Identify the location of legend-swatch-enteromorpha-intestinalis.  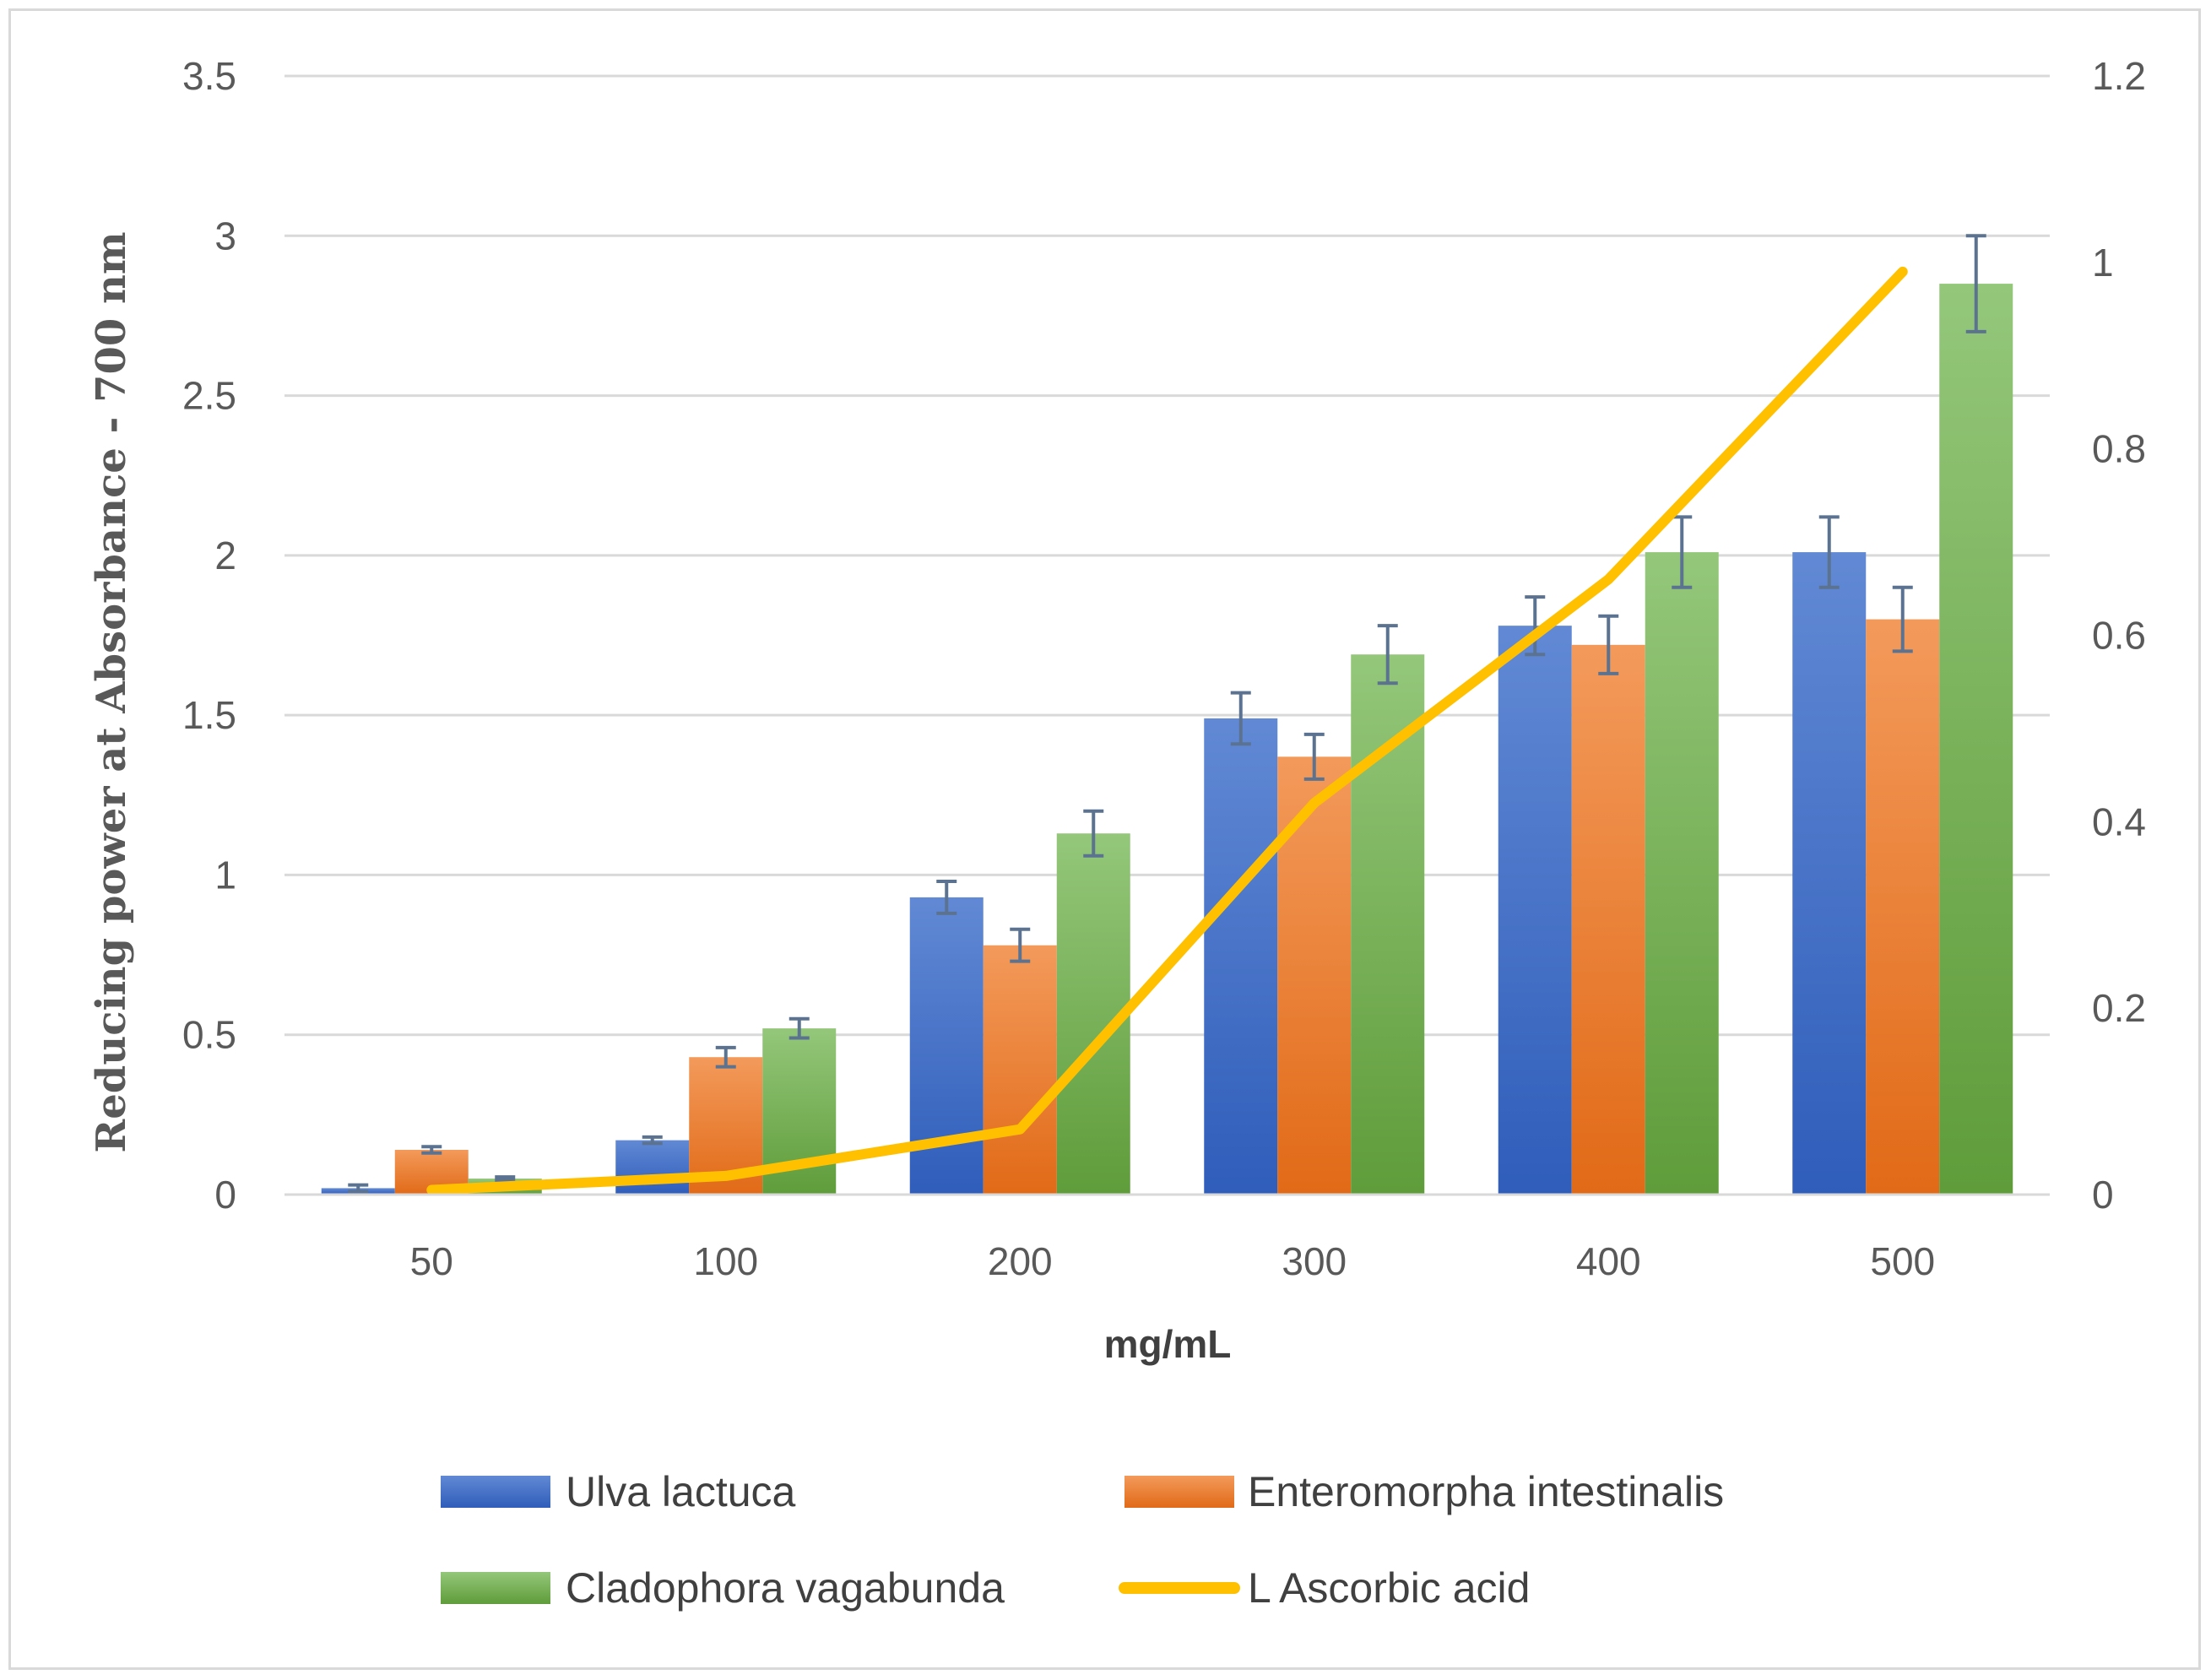
(1179, 1492).